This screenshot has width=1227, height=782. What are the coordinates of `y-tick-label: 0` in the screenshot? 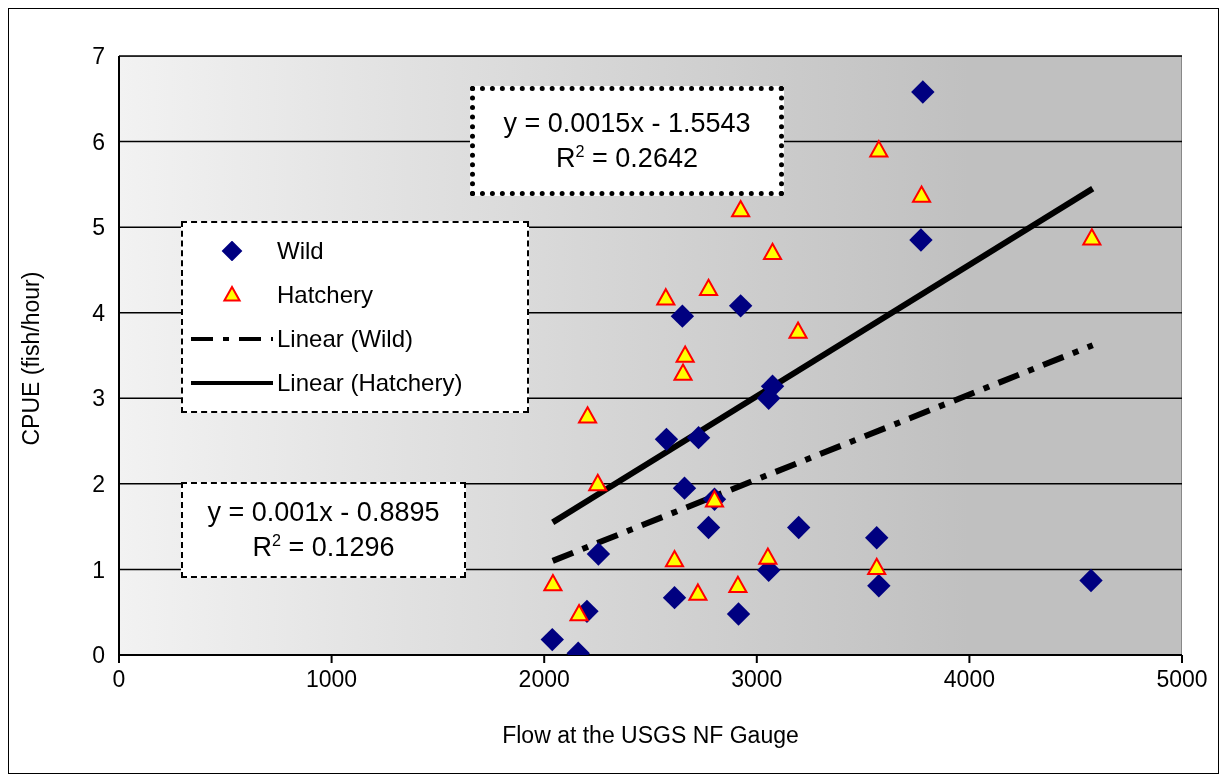 It's located at (98, 655).